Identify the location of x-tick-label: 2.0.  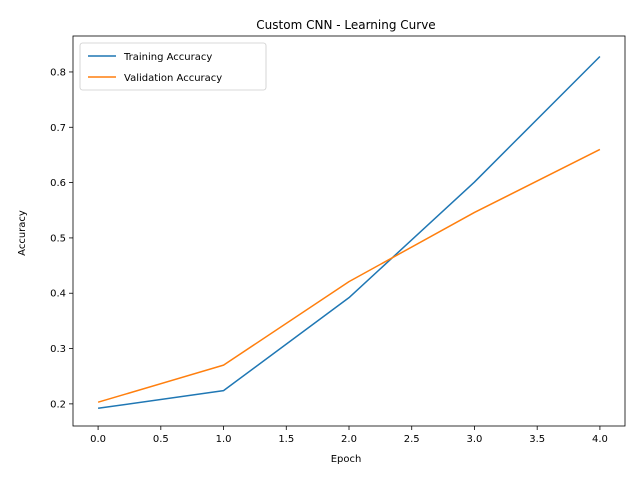
(349, 439).